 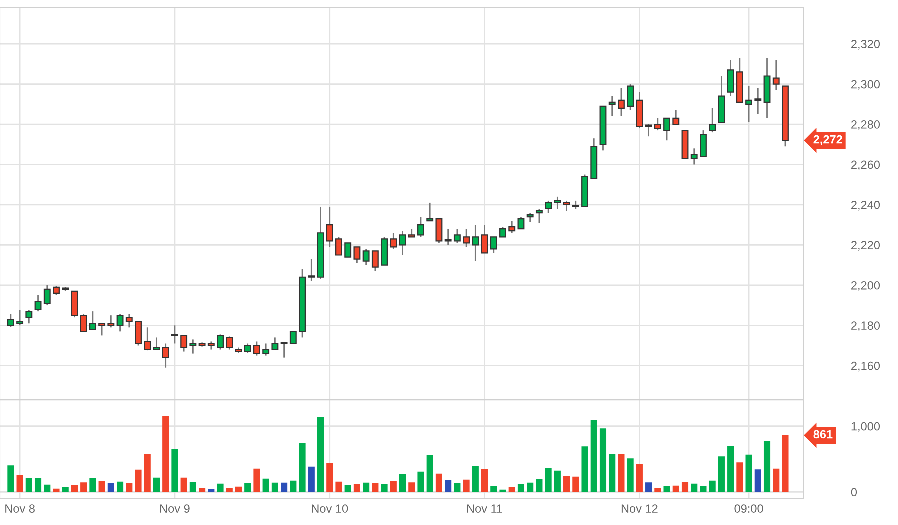 What do you see at coordinates (640, 508) in the screenshot?
I see `x-tick-label: Nov 12` at bounding box center [640, 508].